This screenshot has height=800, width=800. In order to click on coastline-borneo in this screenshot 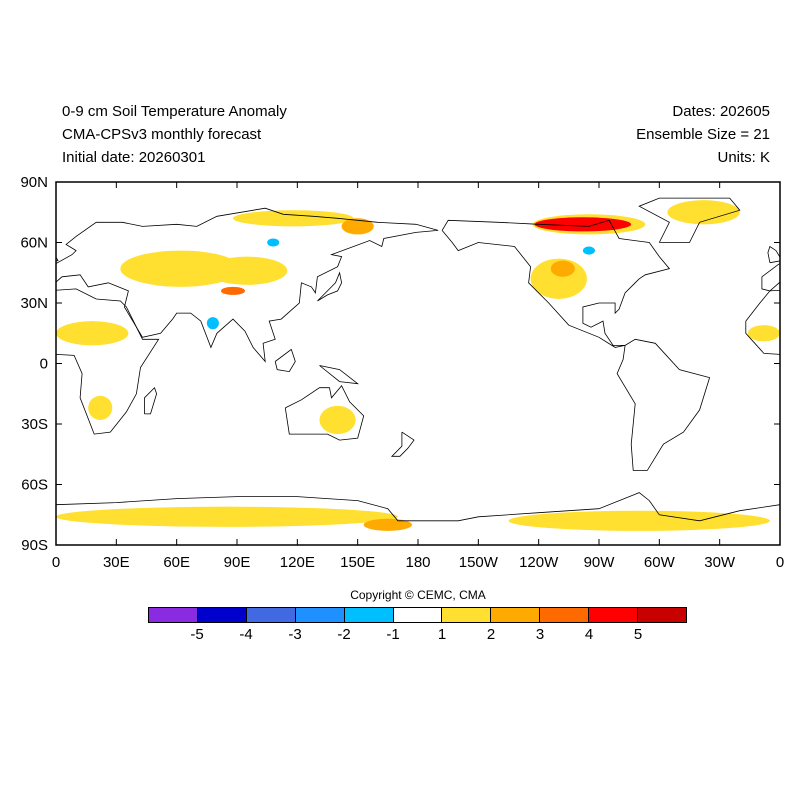, I will do `click(285, 360)`.